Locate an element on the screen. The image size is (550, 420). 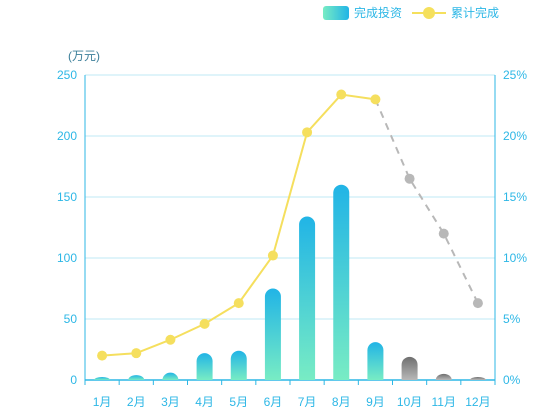
line-point-3月 is located at coordinates (170, 339).